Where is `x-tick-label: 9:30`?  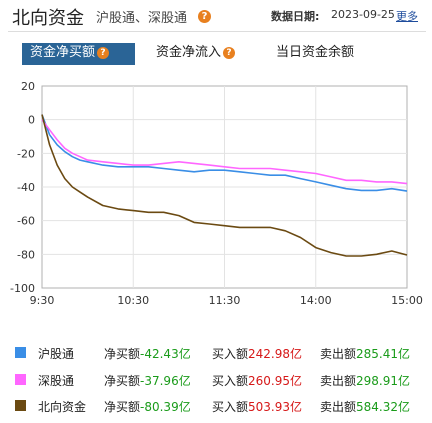
x-tick-label: 9:30 is located at coordinates (42, 300).